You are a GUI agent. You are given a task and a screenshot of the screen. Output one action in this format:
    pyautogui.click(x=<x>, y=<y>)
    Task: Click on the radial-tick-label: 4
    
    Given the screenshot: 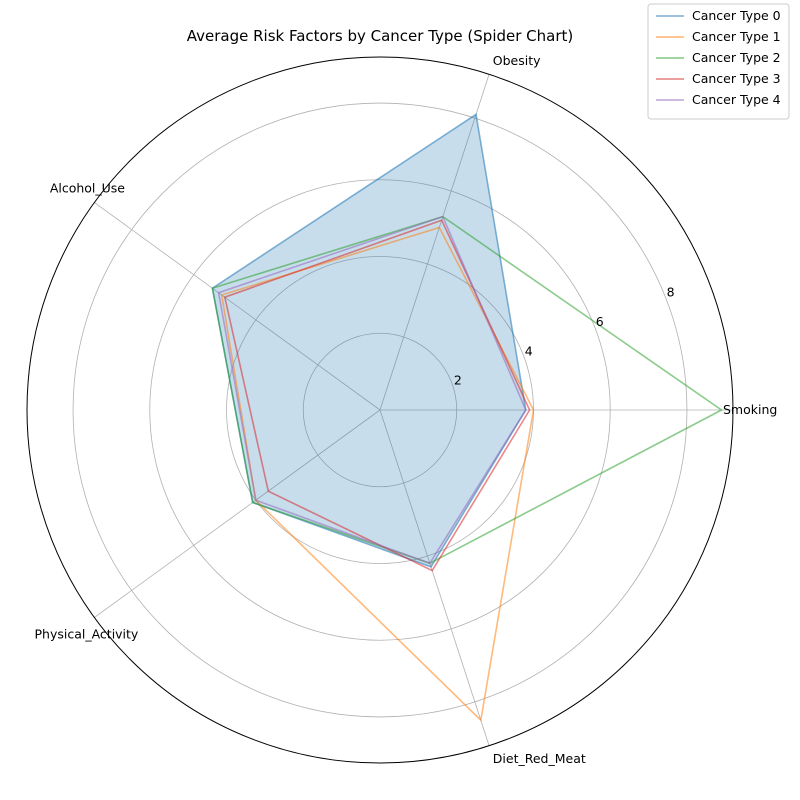 What is the action you would take?
    pyautogui.click(x=529, y=350)
    